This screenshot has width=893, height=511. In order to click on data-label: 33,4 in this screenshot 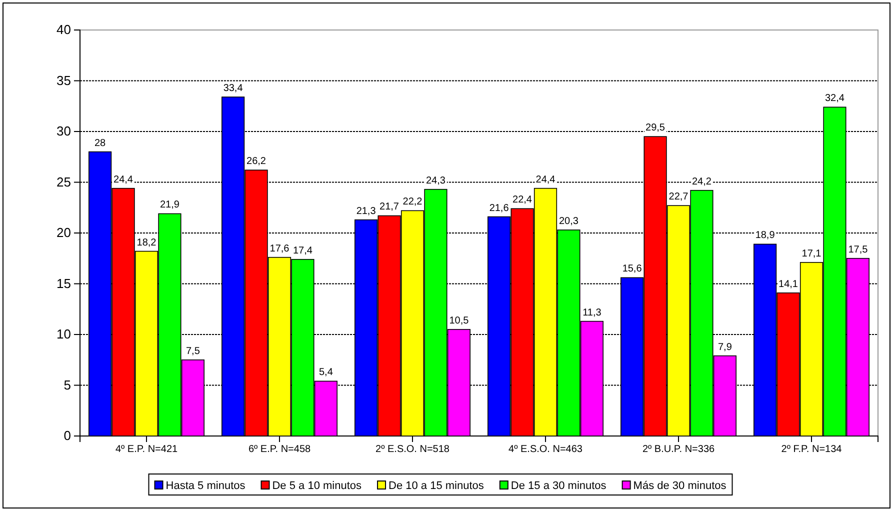, I will do `click(233, 88)`.